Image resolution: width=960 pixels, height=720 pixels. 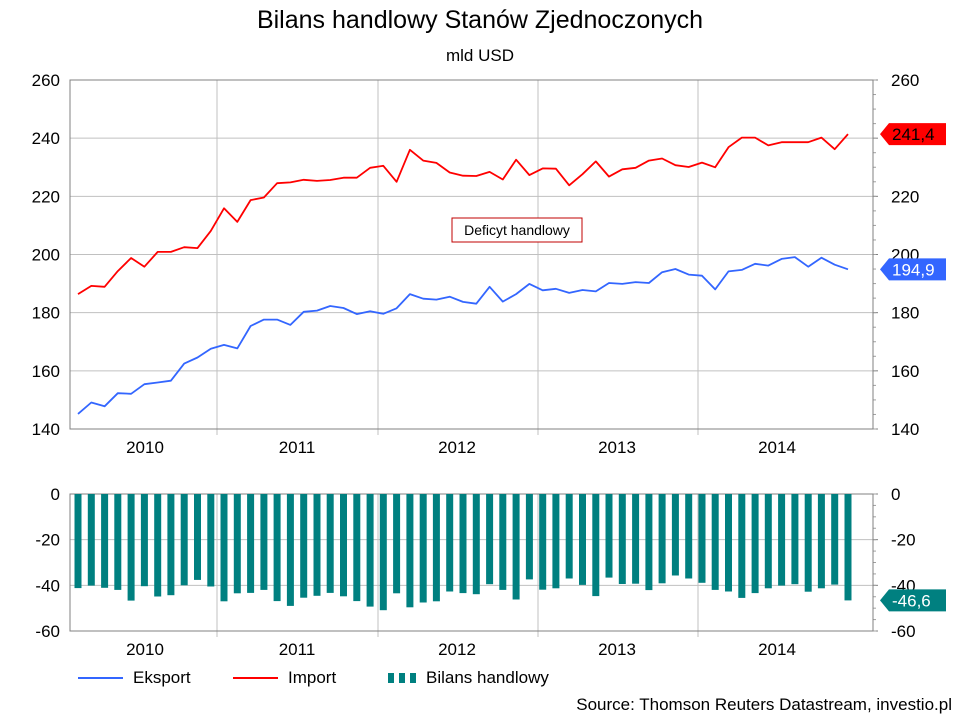 What do you see at coordinates (905, 371) in the screenshot?
I see `y-tick-label-right: 160` at bounding box center [905, 371].